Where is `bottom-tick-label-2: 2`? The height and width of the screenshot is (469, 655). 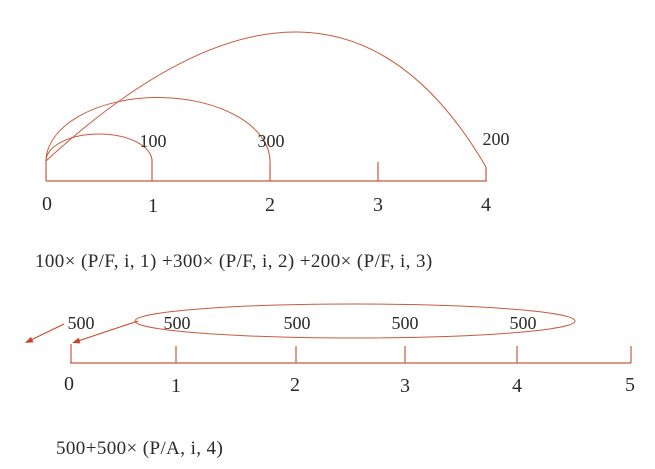
bottom-tick-label-2: 2 is located at coordinates (295, 385).